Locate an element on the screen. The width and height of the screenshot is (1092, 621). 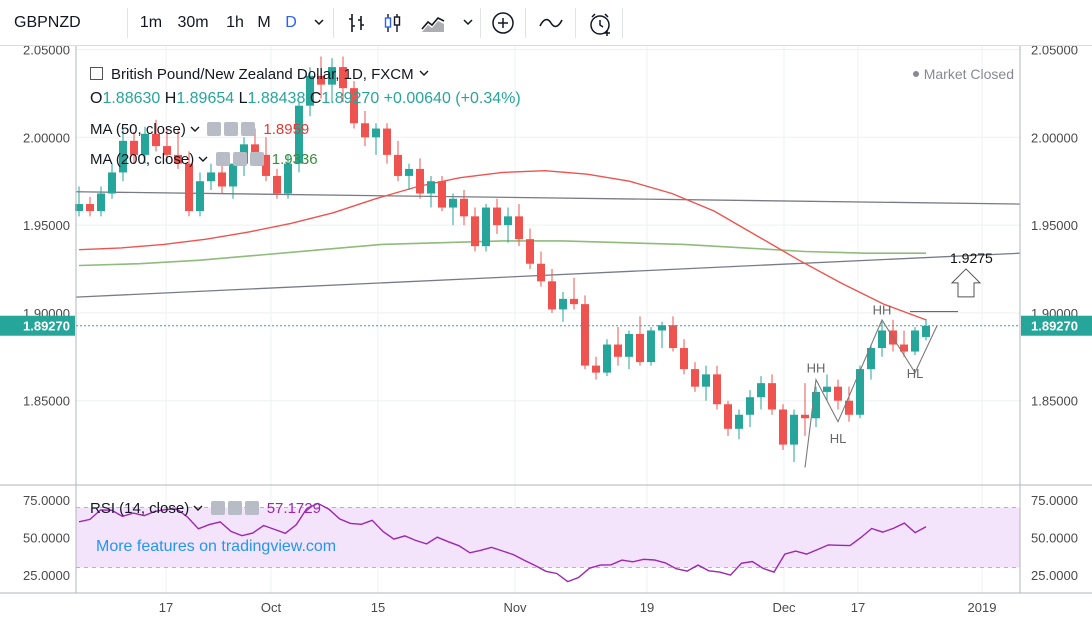
change-value: +0.00640 (+0.34%) is located at coordinates (452, 98).